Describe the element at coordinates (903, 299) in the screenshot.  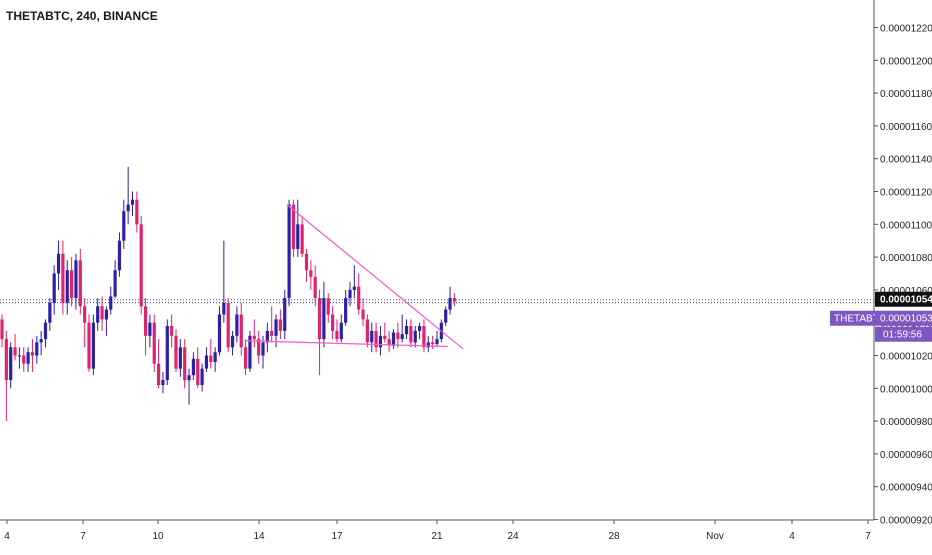
I see `last-price-label-bg` at that location.